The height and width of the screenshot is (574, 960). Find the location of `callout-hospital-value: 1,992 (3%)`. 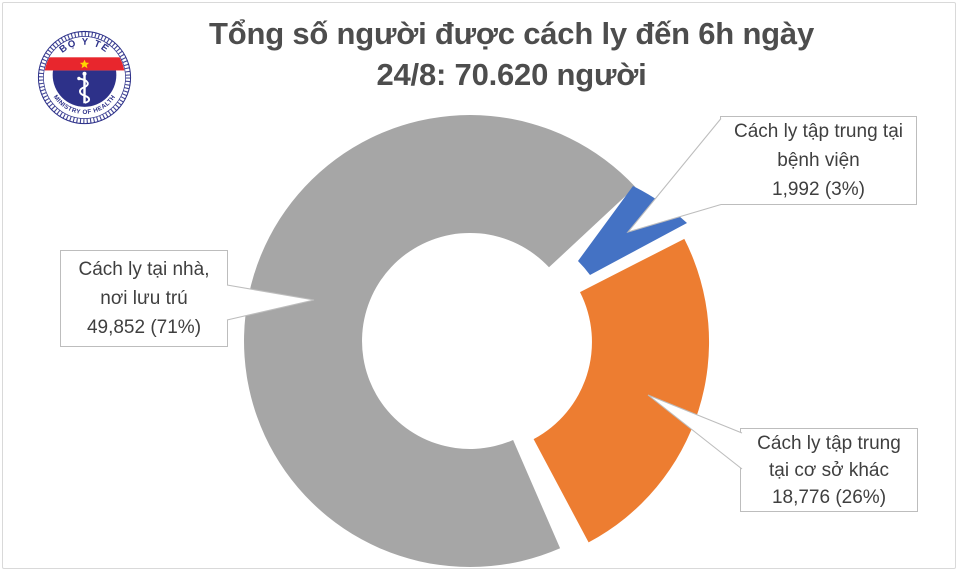

callout-hospital-value: 1,992 (3%) is located at coordinates (818, 189).